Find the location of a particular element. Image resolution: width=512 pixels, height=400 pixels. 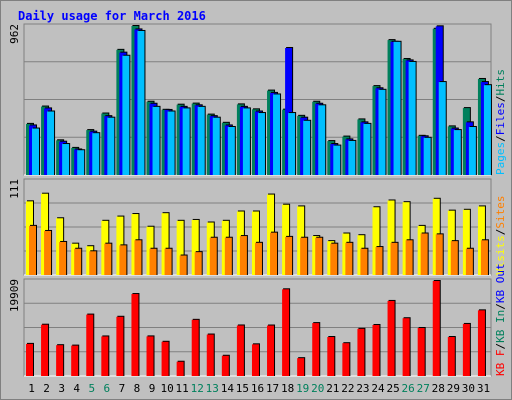

x-tick-label: 25 is located at coordinates (392, 388).